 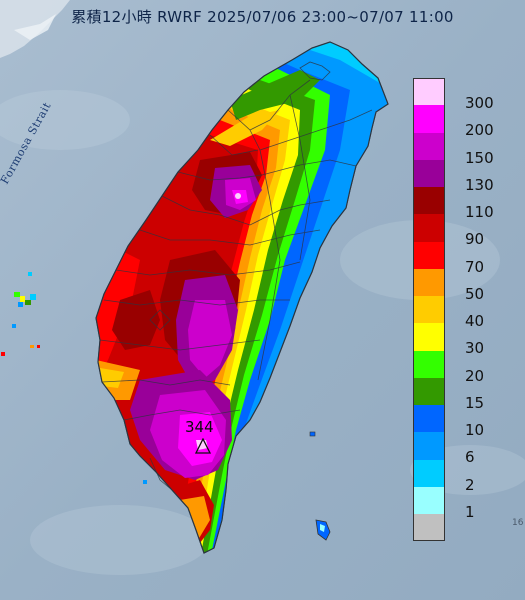 I want to click on peak-value-label: 344, so click(x=199, y=427).